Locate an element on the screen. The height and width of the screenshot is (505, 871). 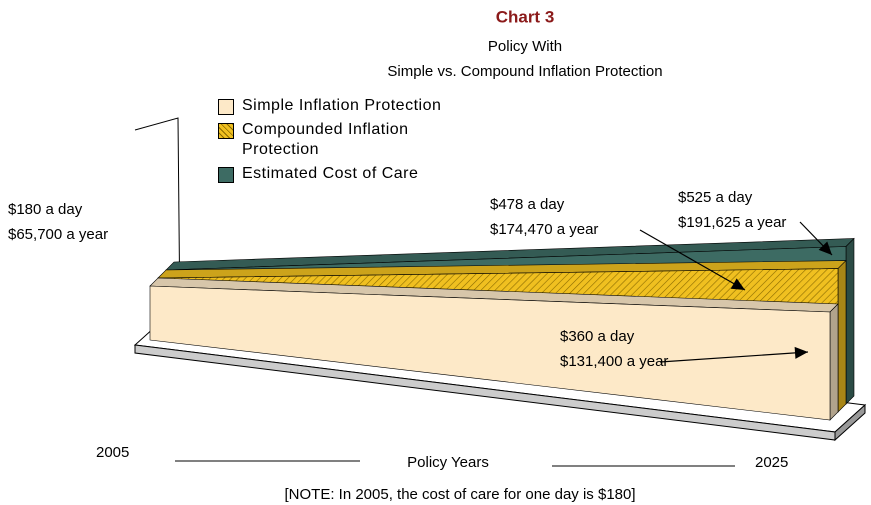
annotation: $360 a day is located at coordinates (597, 336).